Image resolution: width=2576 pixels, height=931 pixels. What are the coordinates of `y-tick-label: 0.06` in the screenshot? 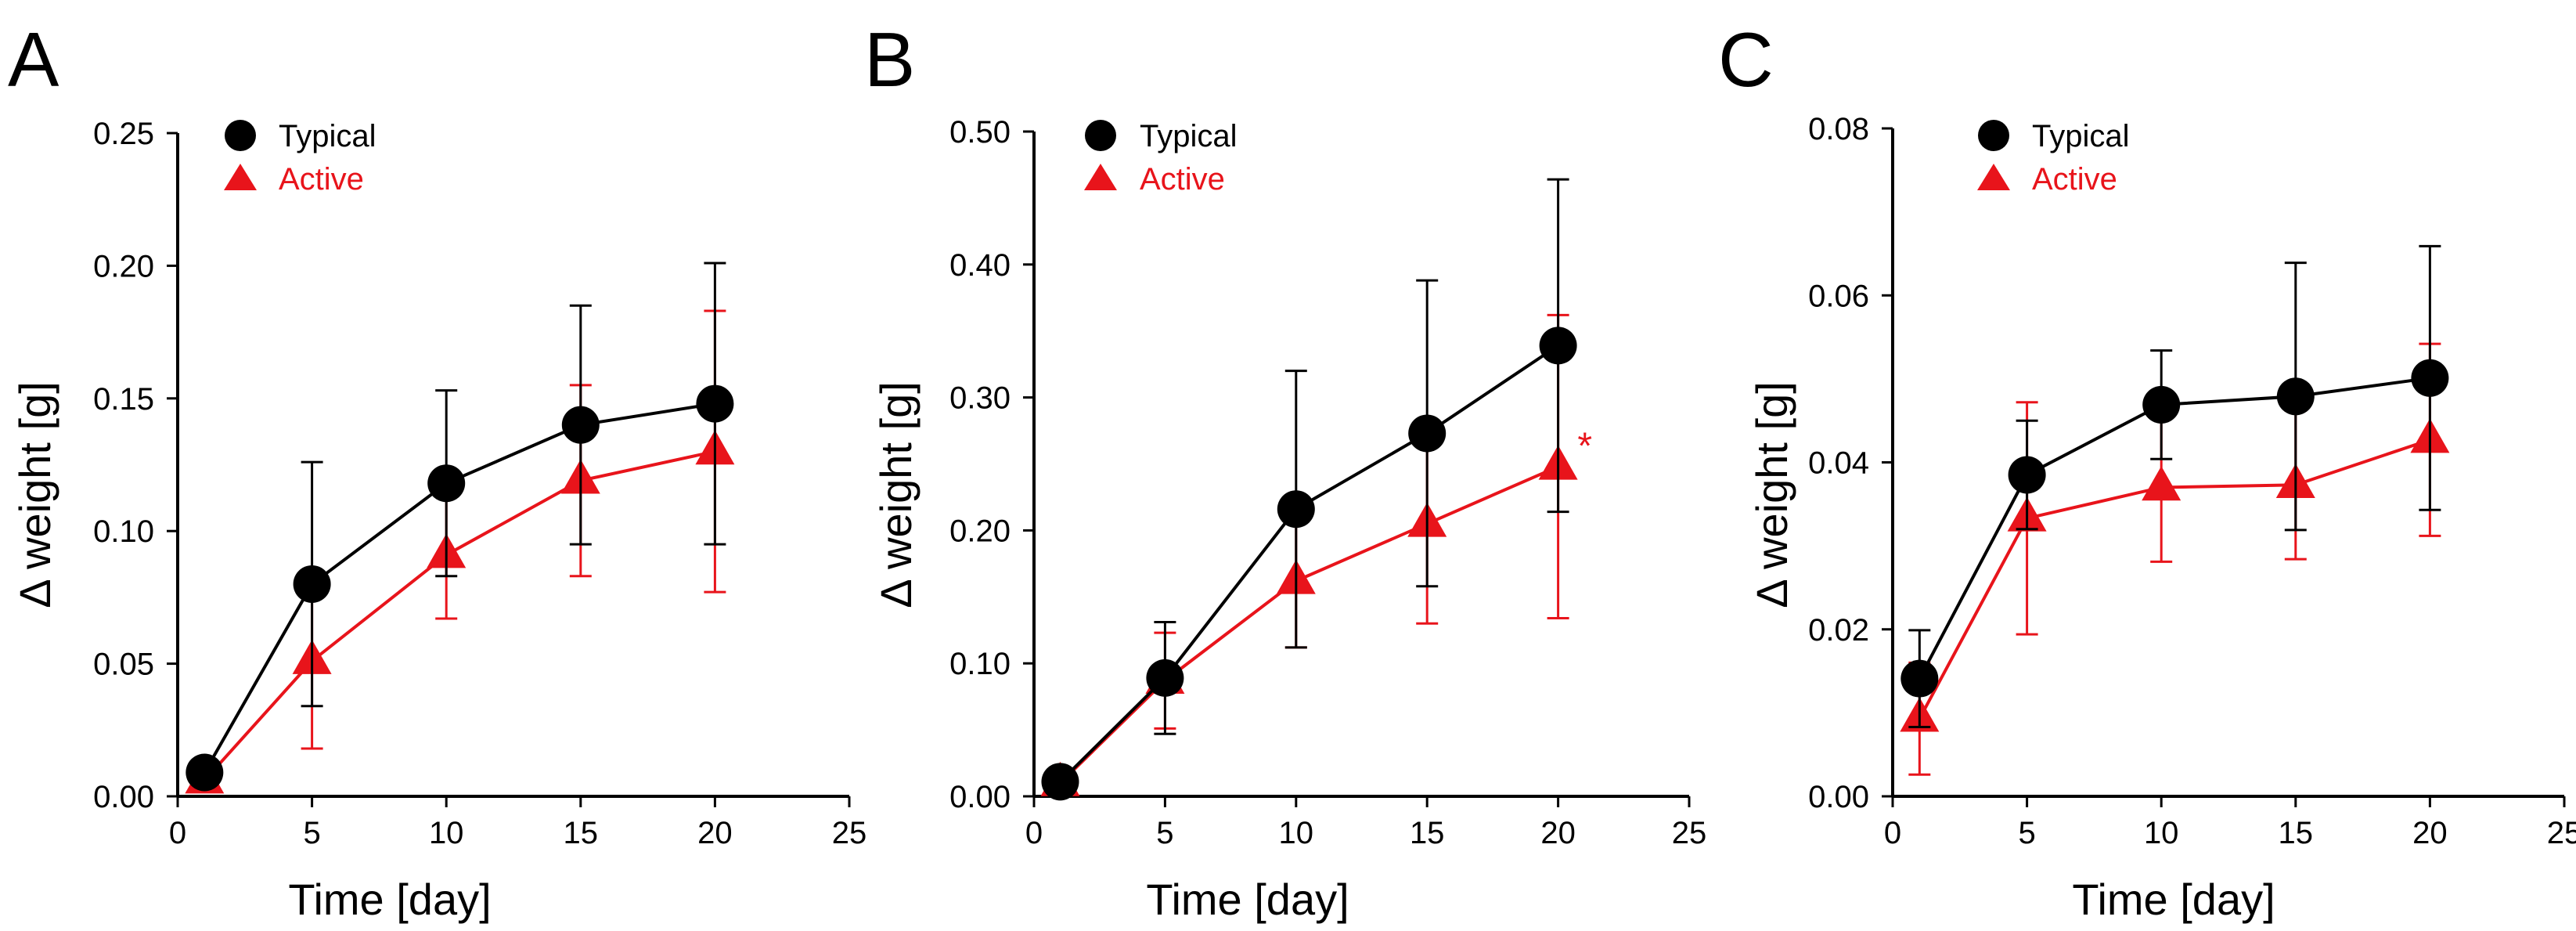 It's located at (1838, 296).